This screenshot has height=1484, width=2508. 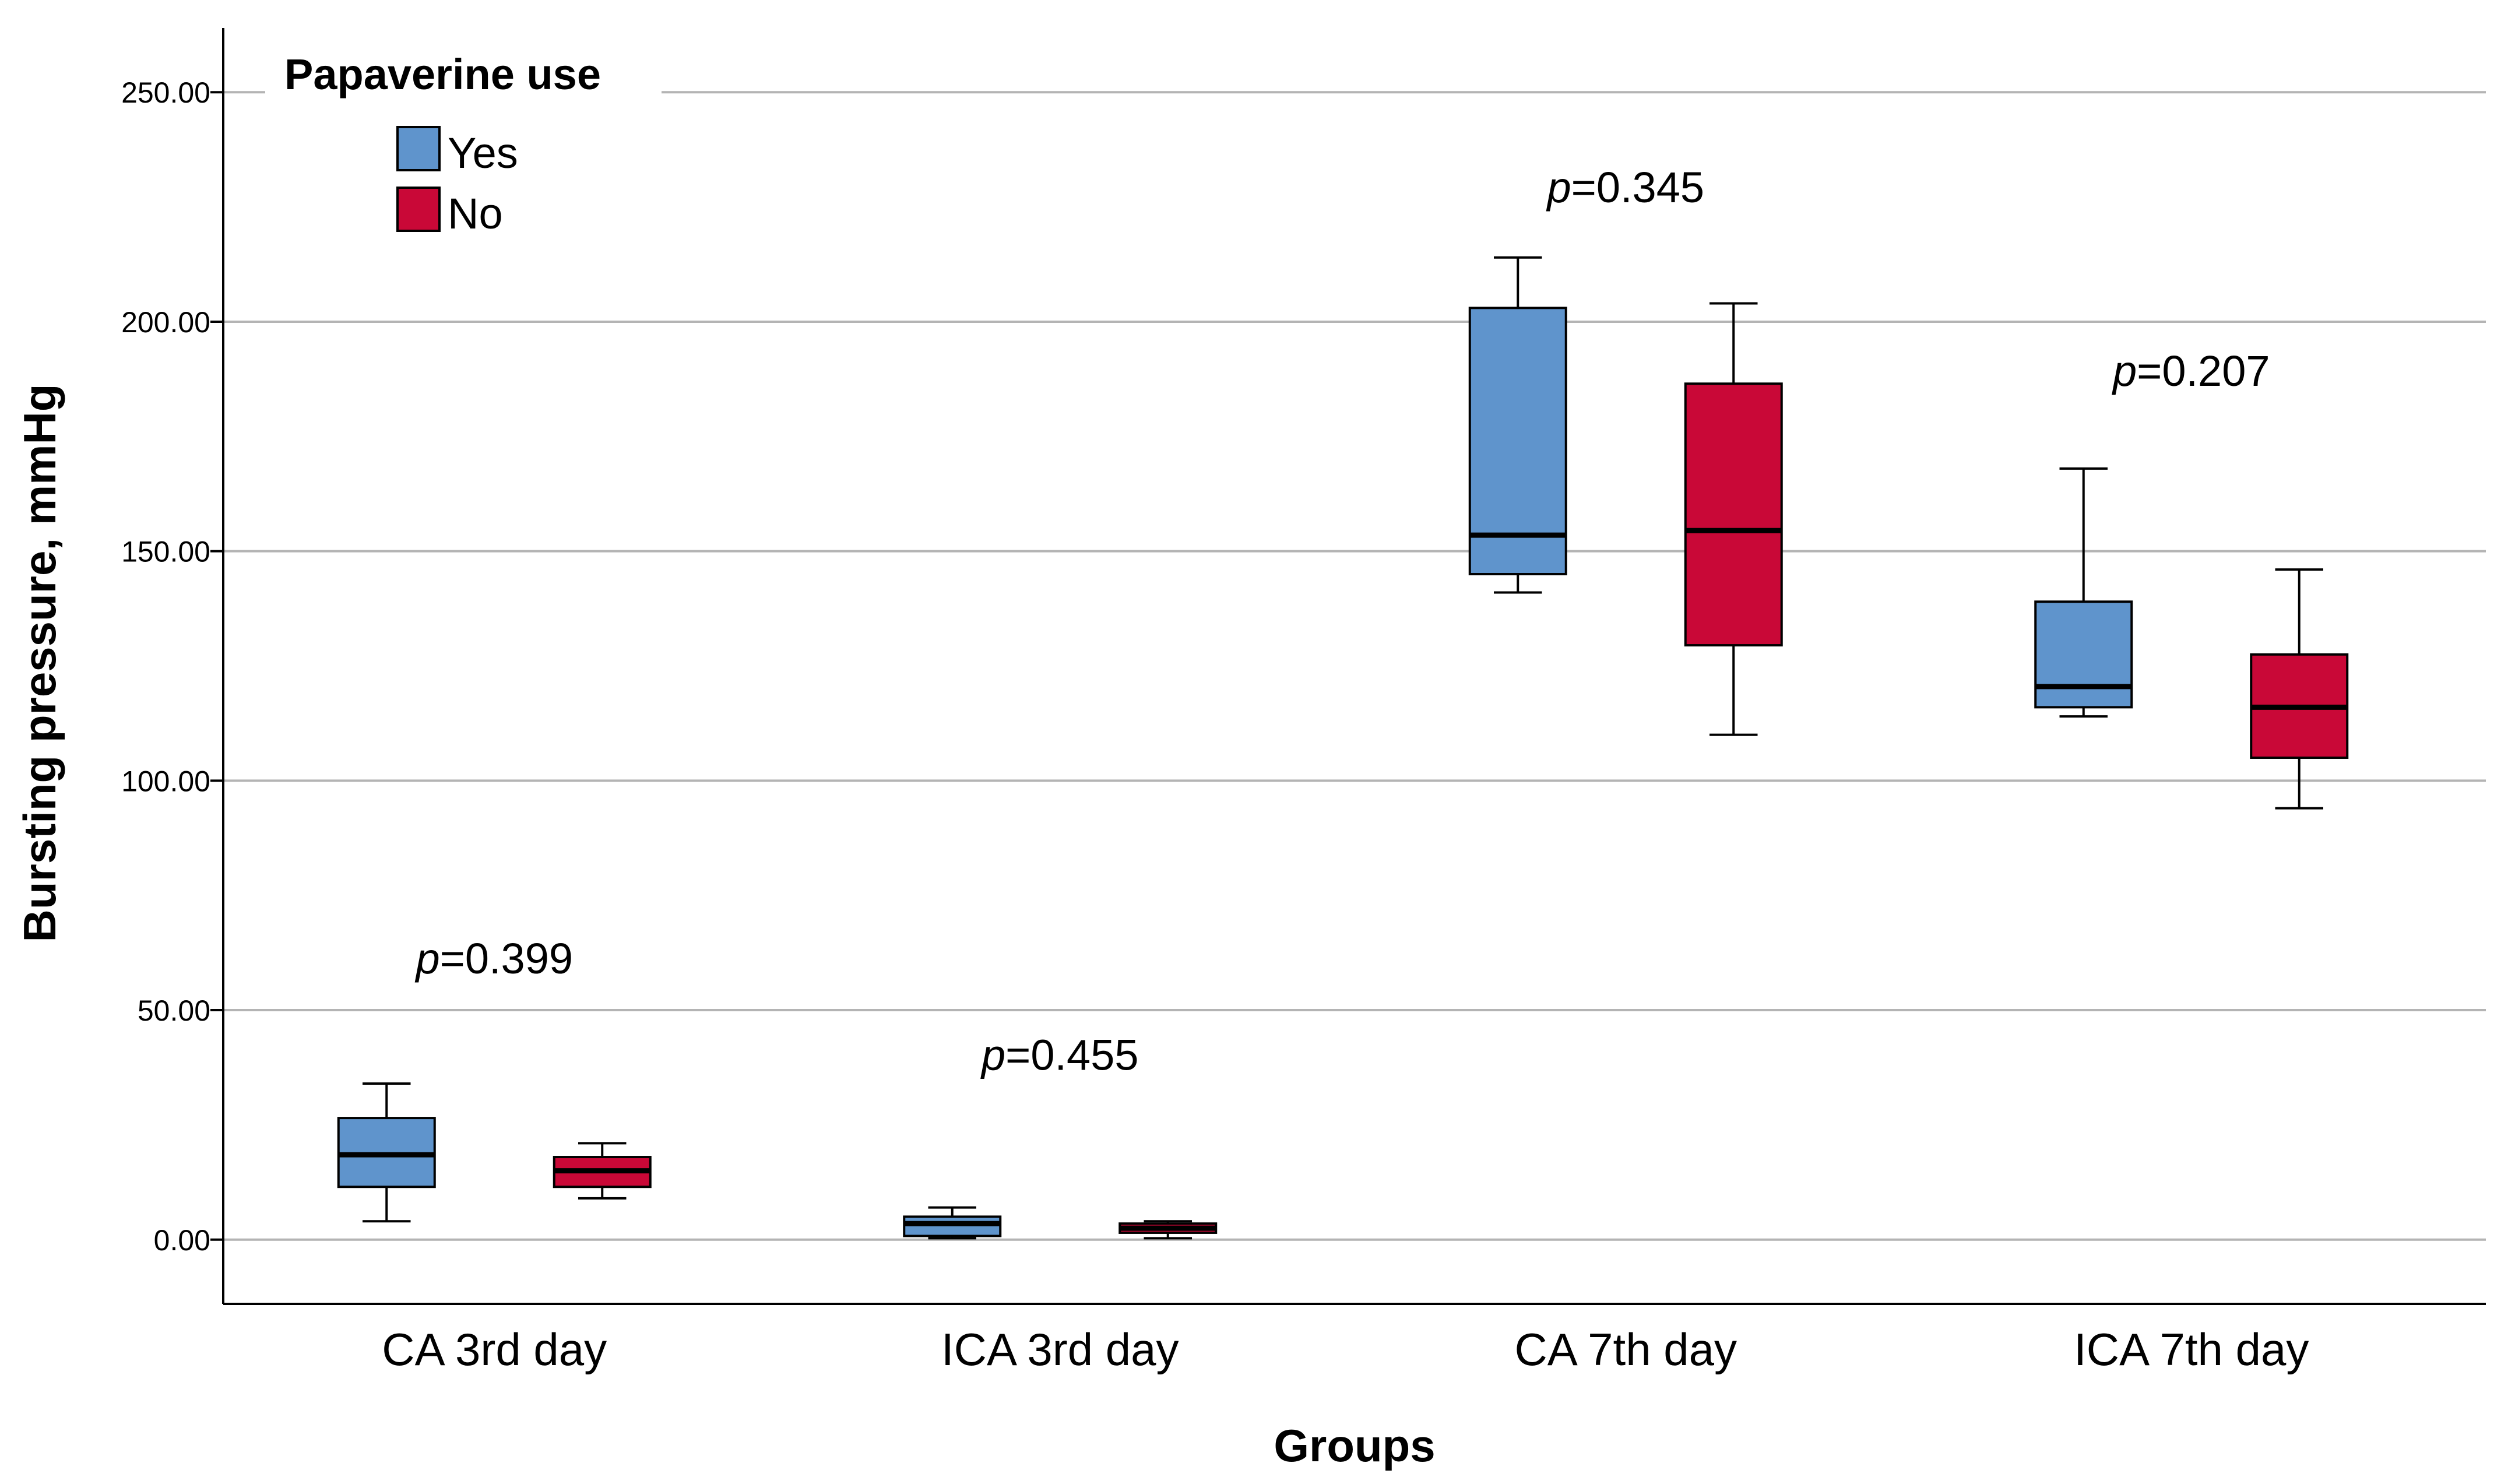 I want to click on legend-label-yes: Yes, so click(x=483, y=153).